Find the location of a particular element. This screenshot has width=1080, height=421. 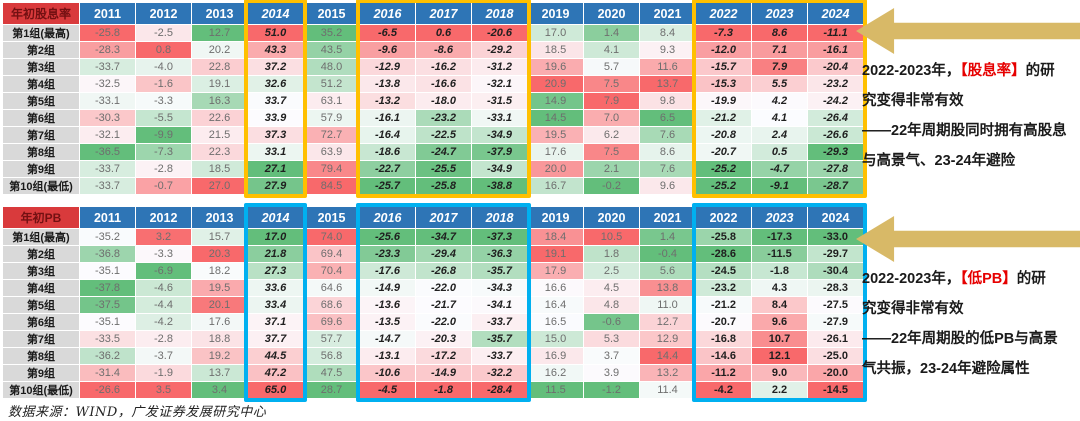

annotation-text: 究变得非常有效 is located at coordinates (913, 309).